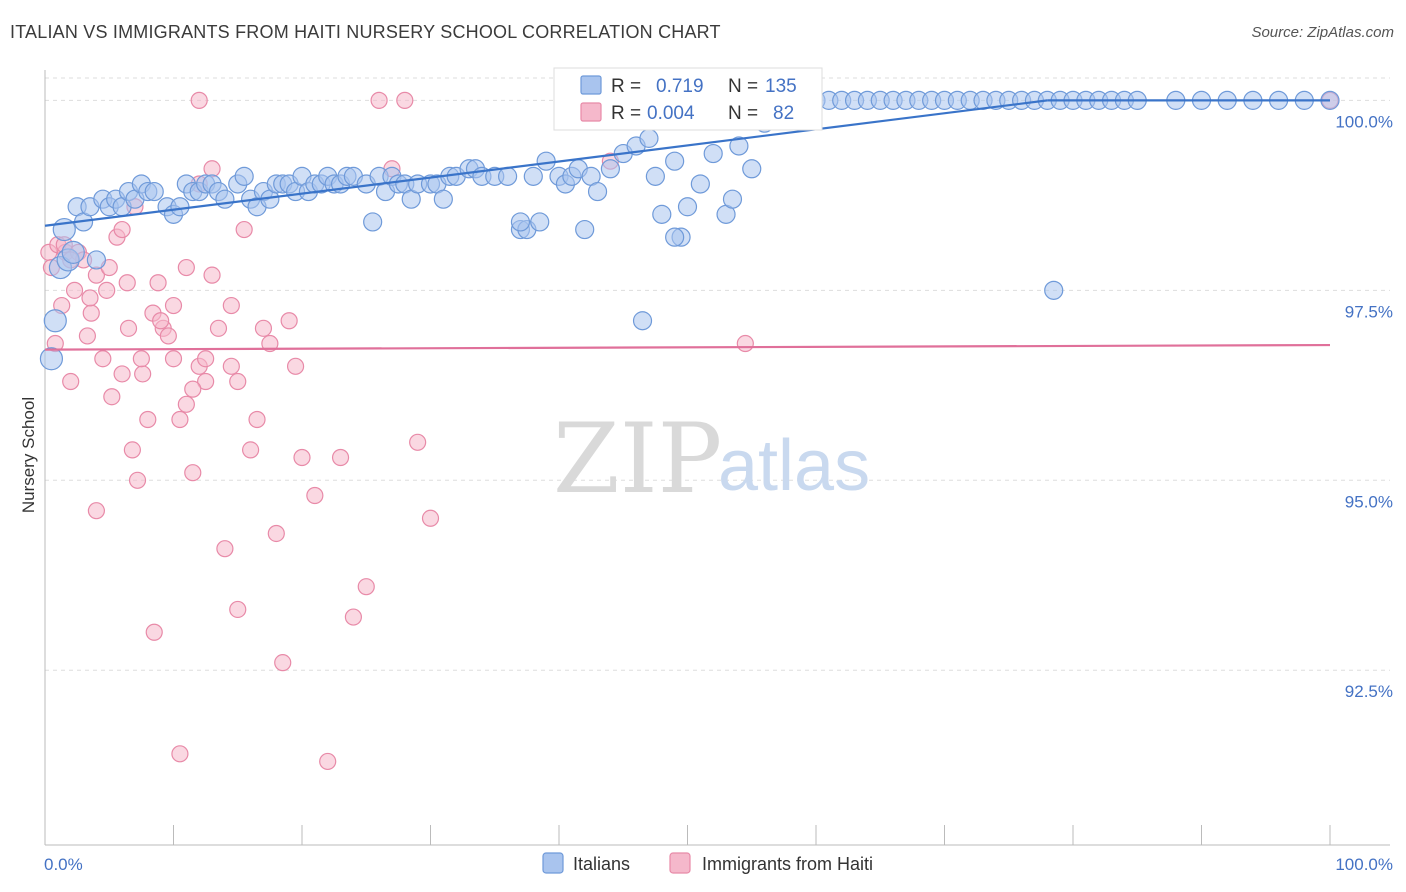  What do you see at coordinates (680, 86) in the screenshot?
I see `legend-r-value-italians: 0.719` at bounding box center [680, 86].